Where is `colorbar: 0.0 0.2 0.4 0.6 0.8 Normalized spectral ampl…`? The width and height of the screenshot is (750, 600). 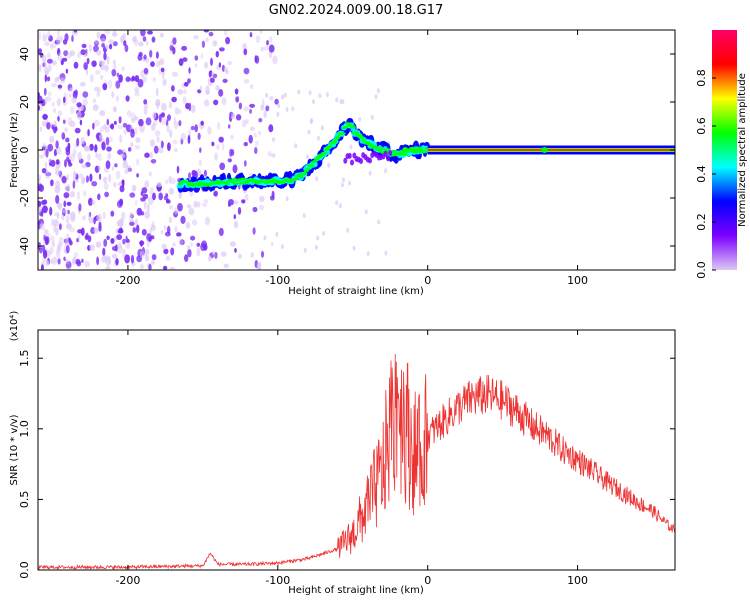
colorbar: 0.0 0.2 0.4 0.6 0.8 Normalized spectral ampl… is located at coordinates (721, 154).